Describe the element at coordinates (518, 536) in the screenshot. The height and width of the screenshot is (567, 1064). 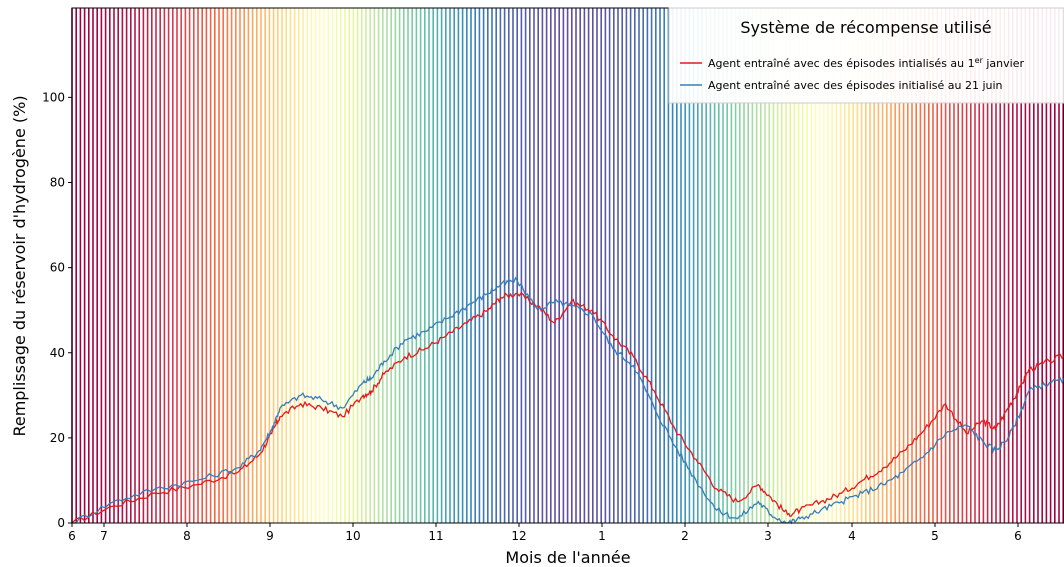
I see `x-tick-label: 12` at that location.